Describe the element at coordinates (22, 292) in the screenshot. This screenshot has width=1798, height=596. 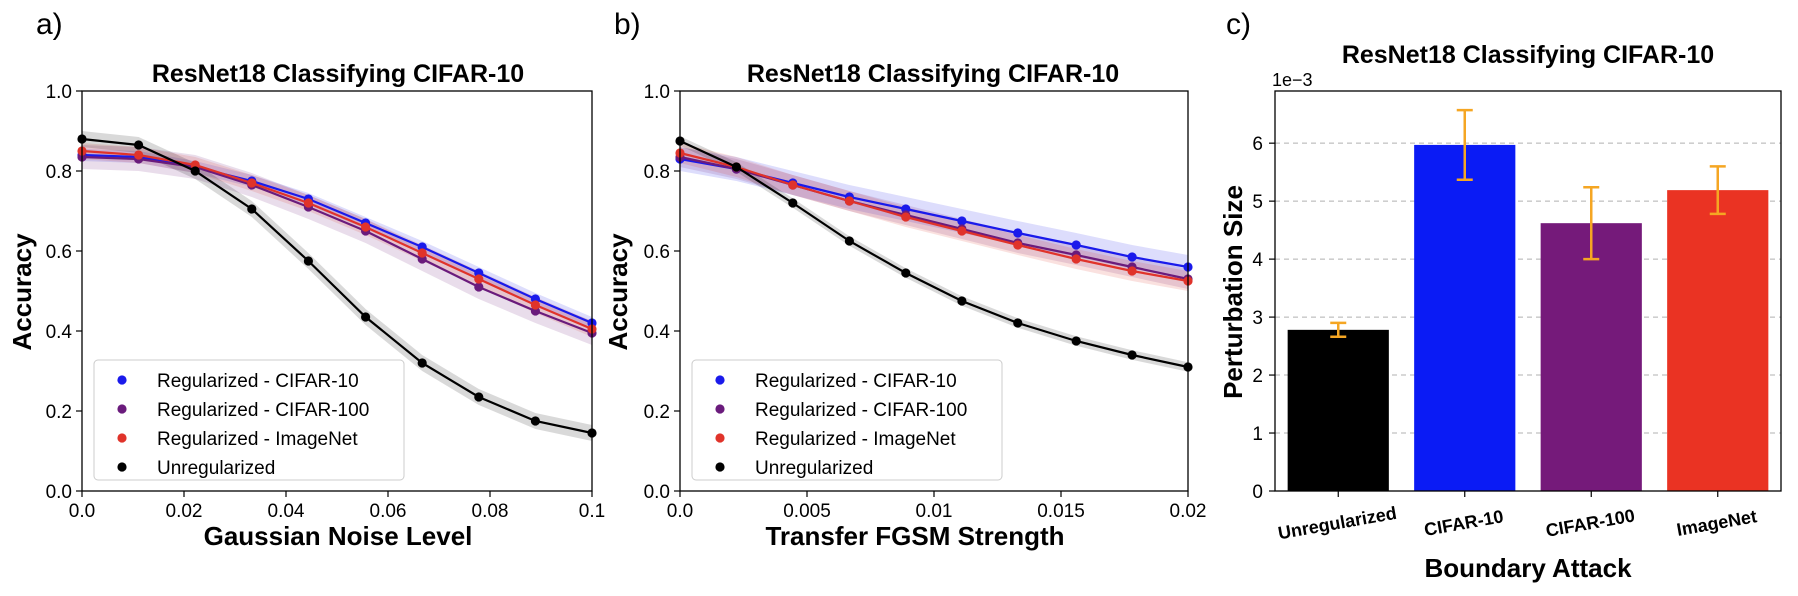
I see `panel-a-ylabel: Accuracy` at that location.